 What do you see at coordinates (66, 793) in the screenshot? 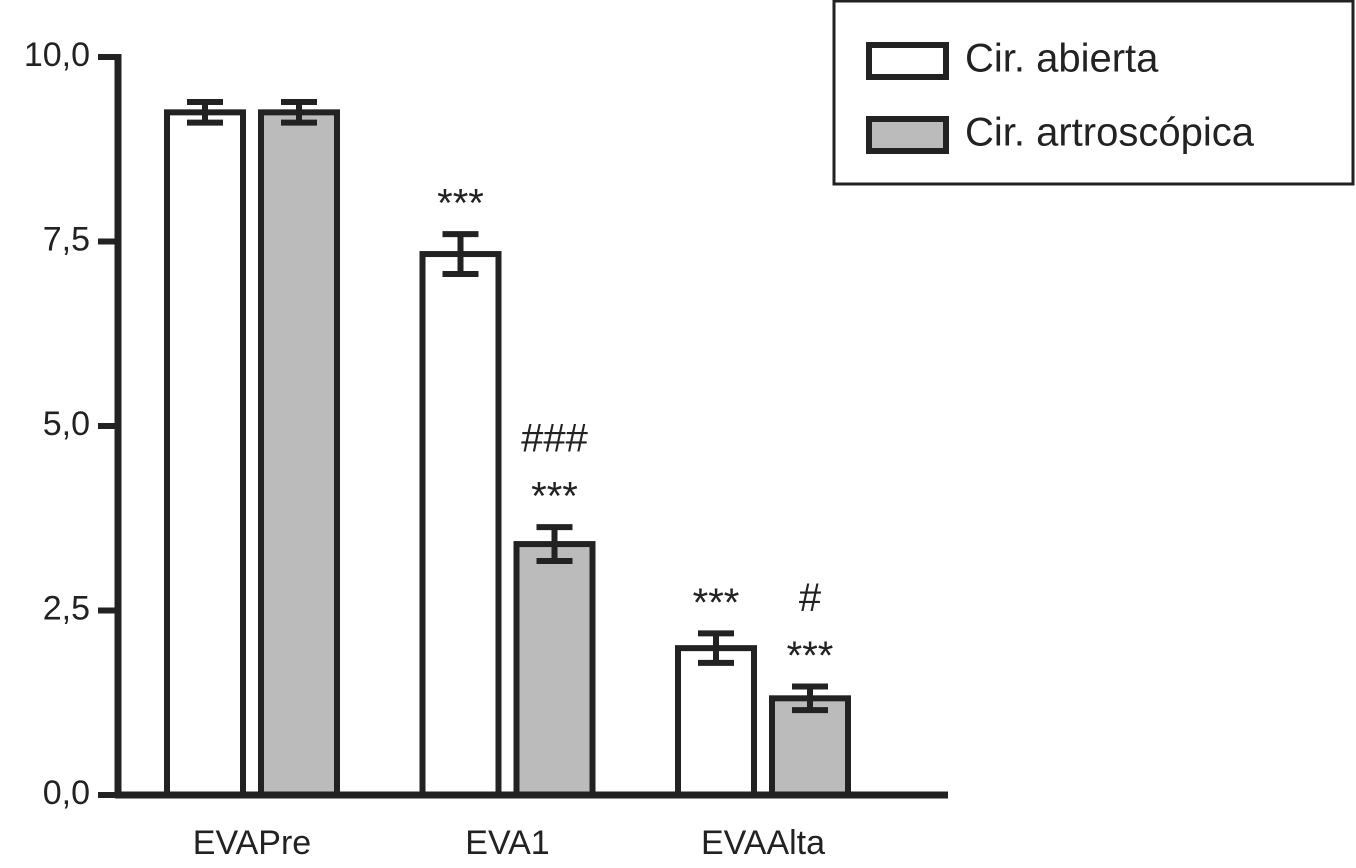
I see `y-tick-label: 0,0` at bounding box center [66, 793].